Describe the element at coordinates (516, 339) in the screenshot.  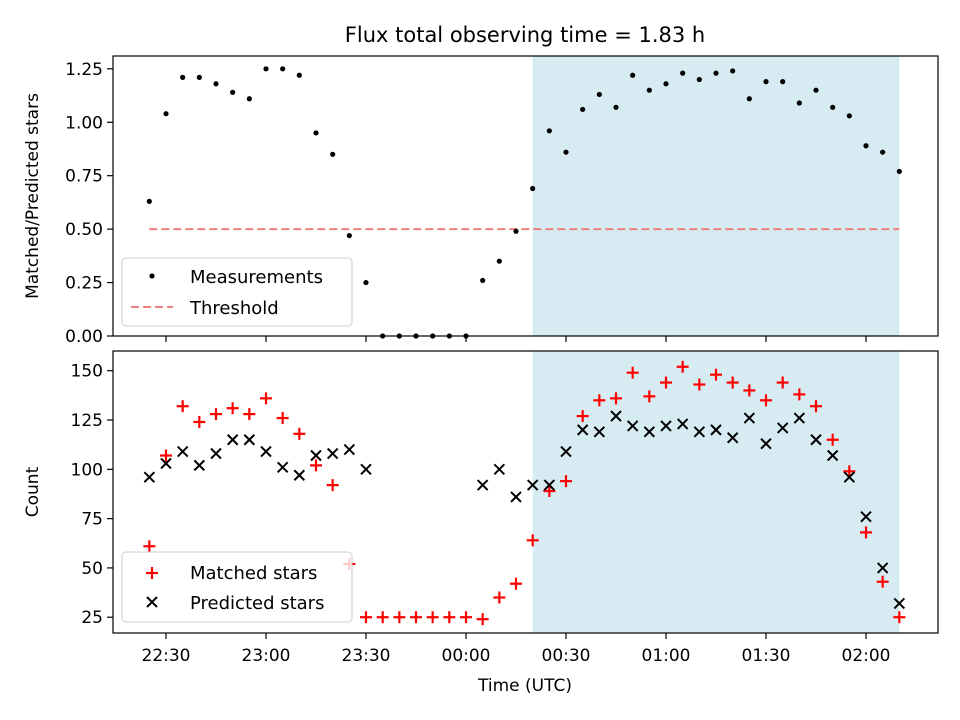
I see `top-x-ticks` at that location.